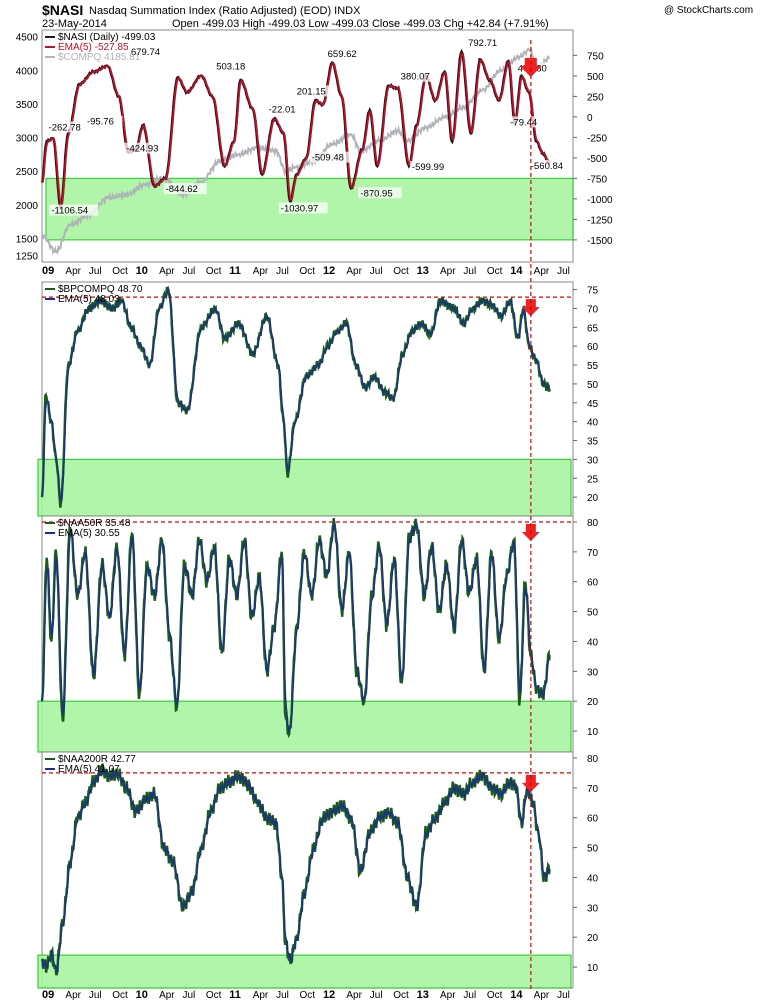  I want to click on left-axis-tick-label: 1500, so click(27, 239).